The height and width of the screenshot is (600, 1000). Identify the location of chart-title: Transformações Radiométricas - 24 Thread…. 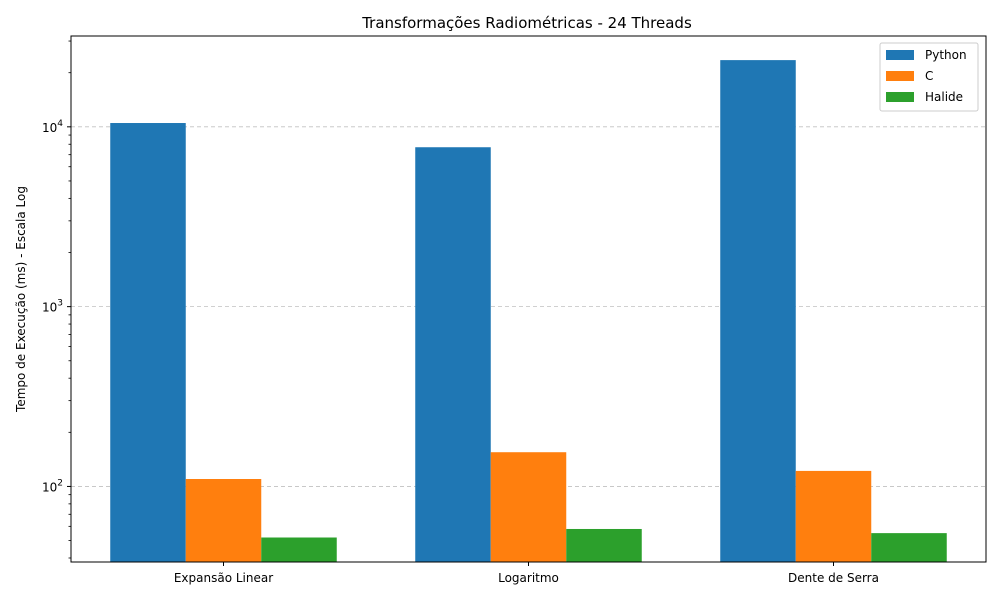
(526, 23).